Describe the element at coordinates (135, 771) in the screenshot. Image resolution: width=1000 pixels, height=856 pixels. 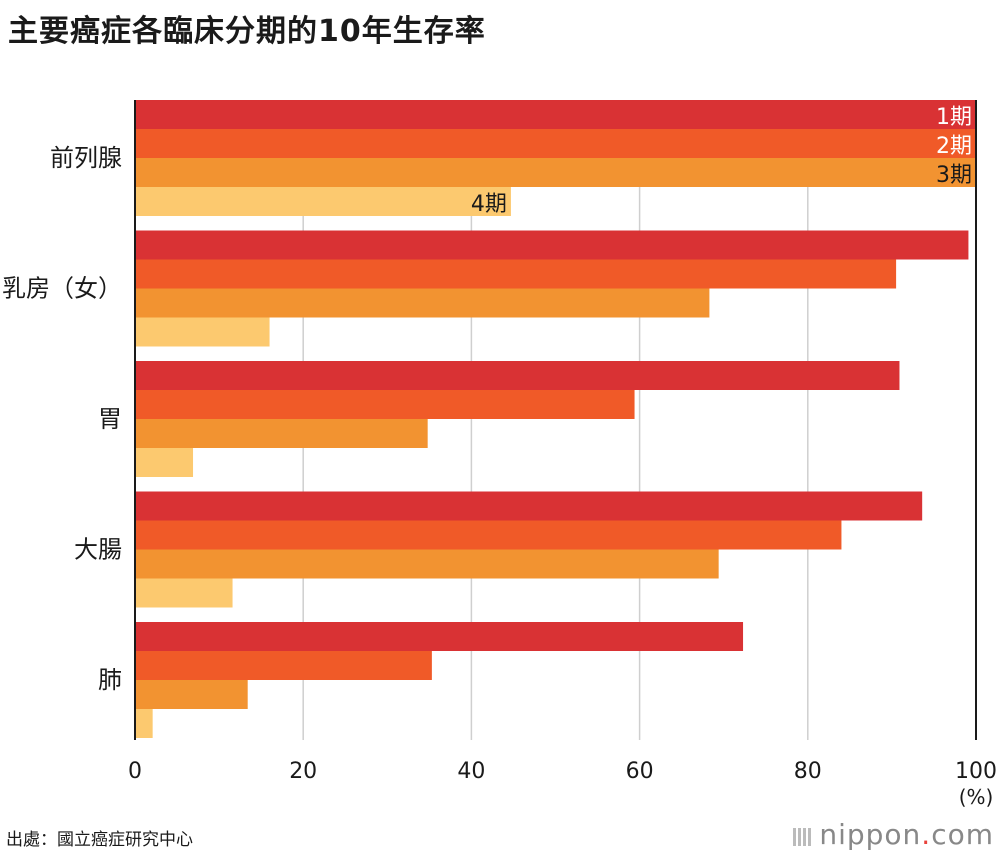
I see `x-tick-label: 0` at that location.